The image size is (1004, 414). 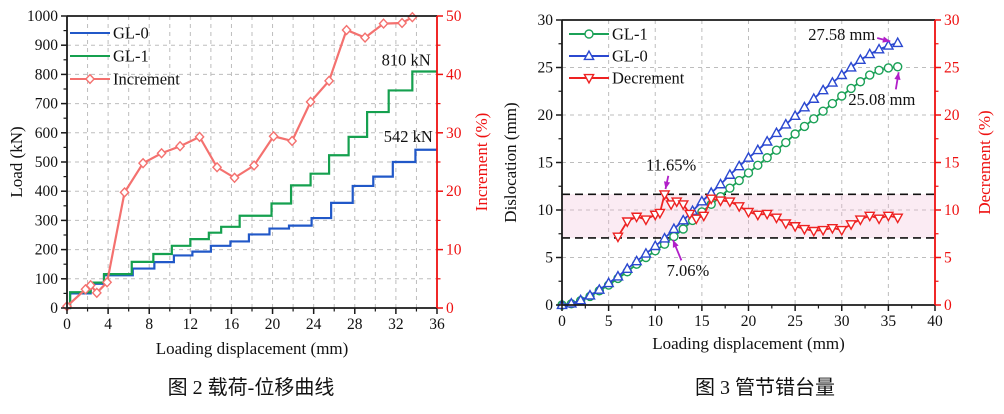 I want to click on annotation-text: 542 kN, so click(x=408, y=136).